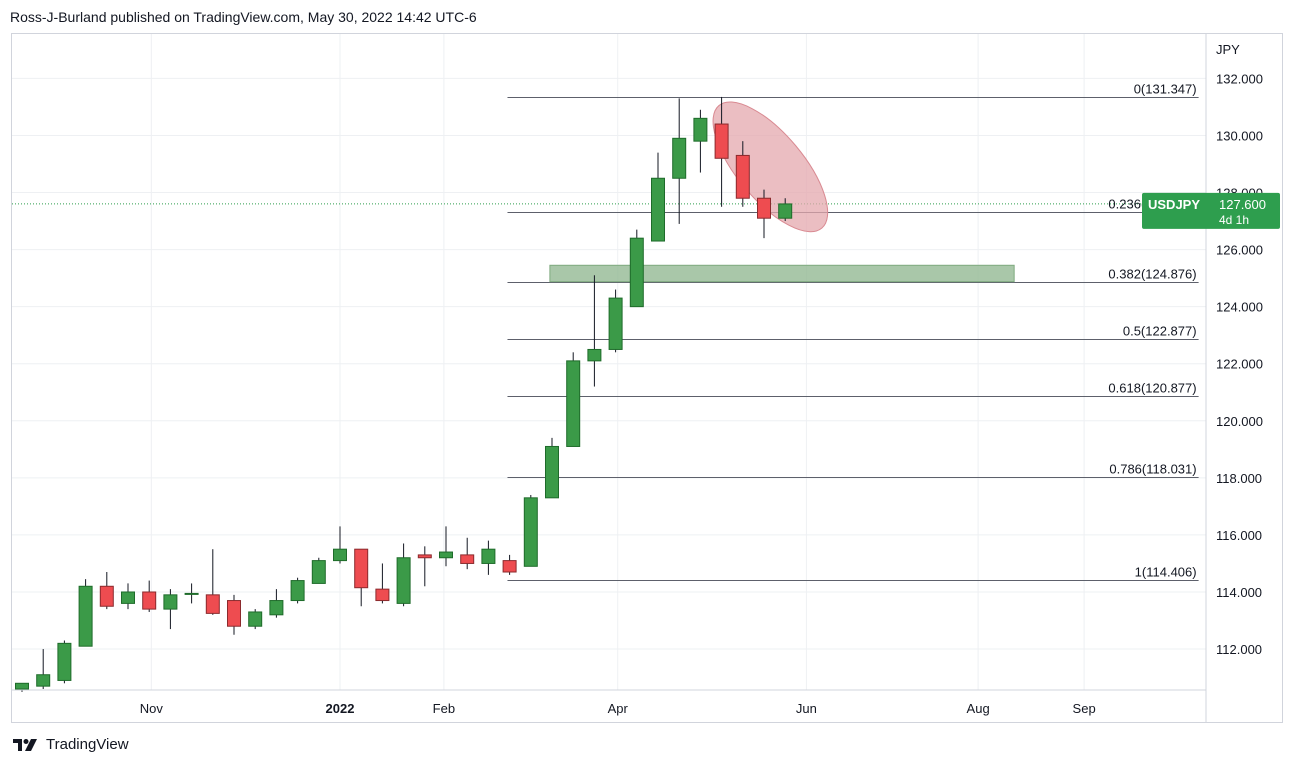 The height and width of the screenshot is (767, 1296). Describe the element at coordinates (1239, 250) in the screenshot. I see `y-tick-label: 126.000` at that location.